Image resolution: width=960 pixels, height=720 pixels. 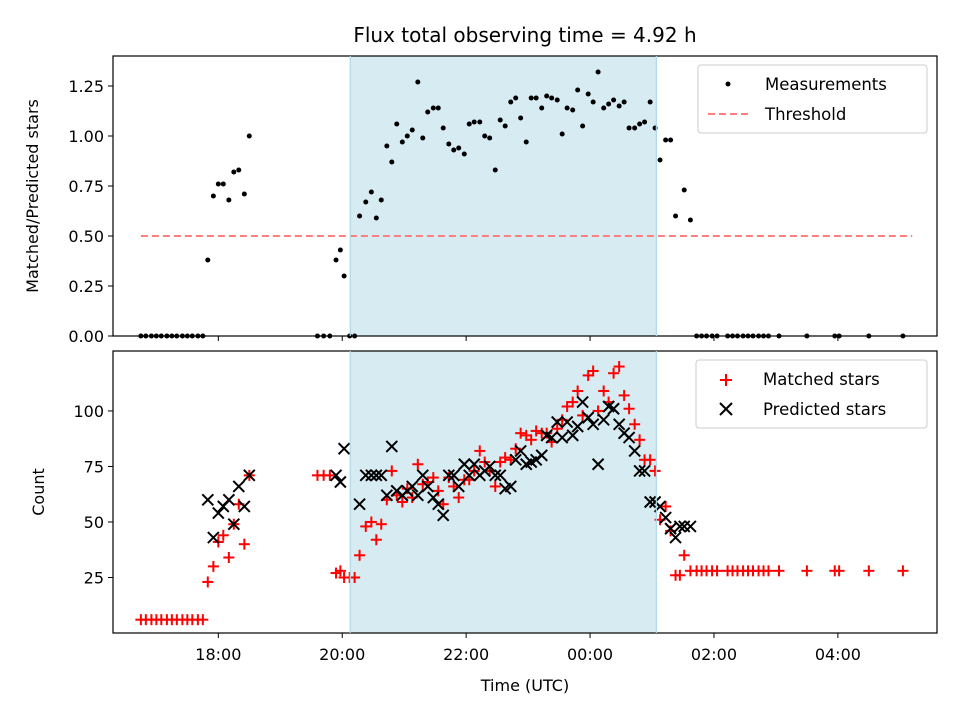 I want to click on bottom-legend: Matched stars Predicted stars, so click(x=811, y=394).